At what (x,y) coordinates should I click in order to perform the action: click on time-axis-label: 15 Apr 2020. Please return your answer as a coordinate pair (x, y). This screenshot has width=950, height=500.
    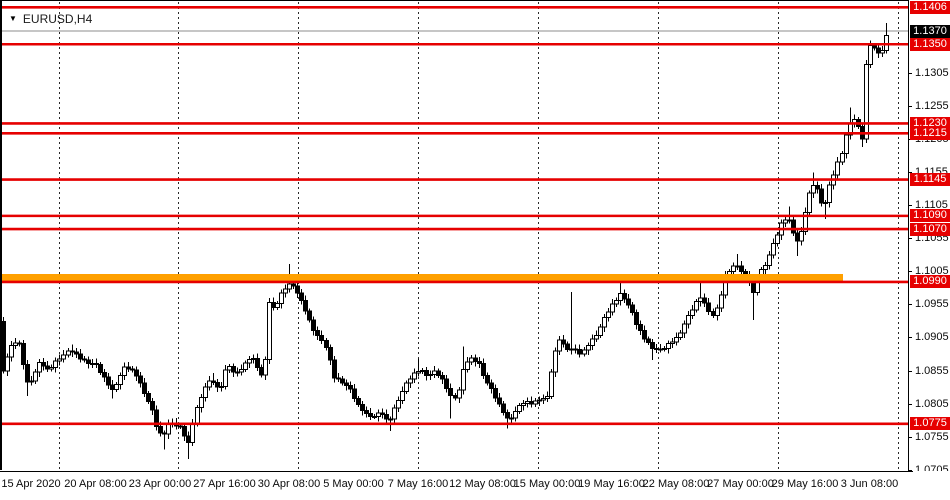
    Looking at the image, I should click on (31, 484).